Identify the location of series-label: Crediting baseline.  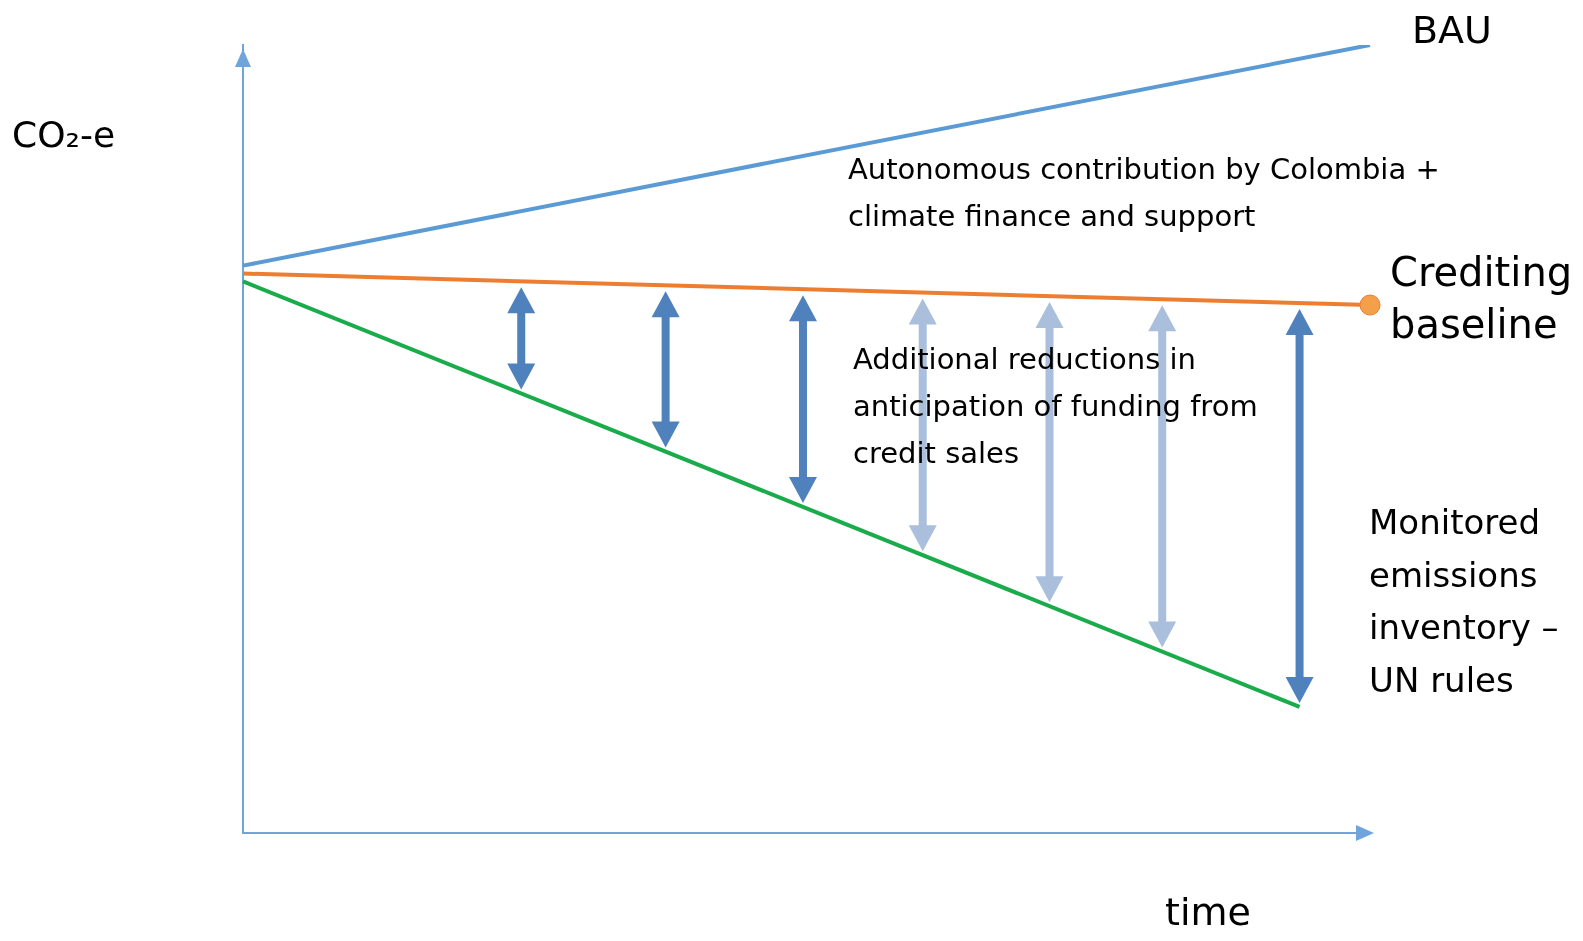
(1482, 298).